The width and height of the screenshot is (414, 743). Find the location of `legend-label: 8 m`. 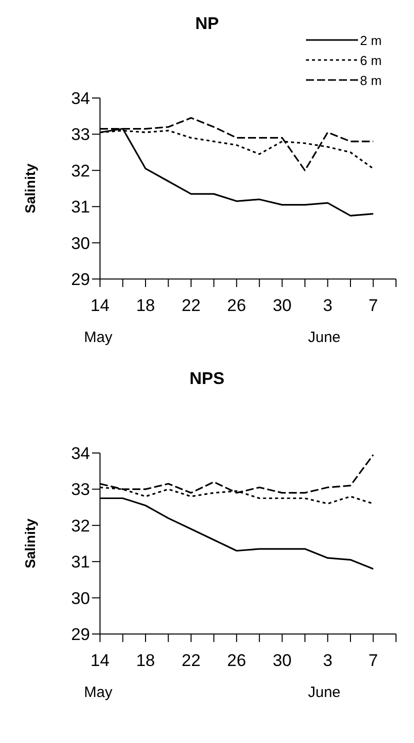

legend-label: 8 m is located at coordinates (371, 80).